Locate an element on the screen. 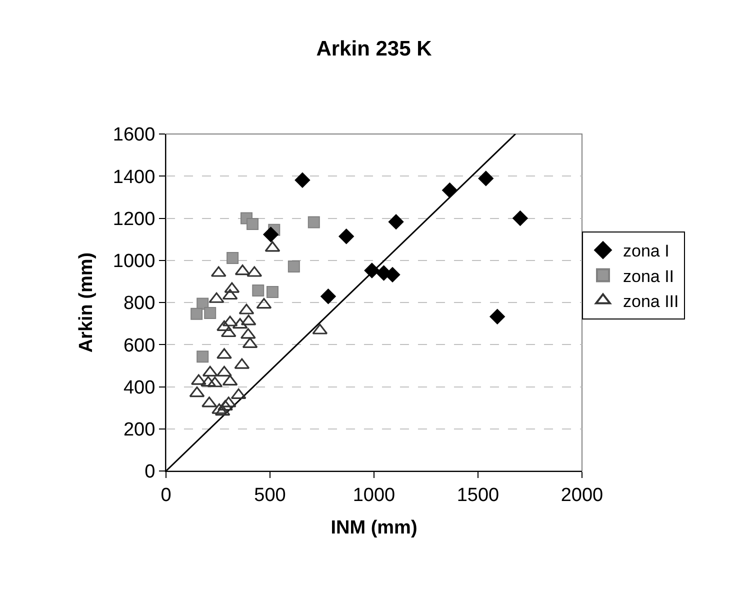 The width and height of the screenshot is (738, 599). y-tick-label: 600 is located at coordinates (139, 345).